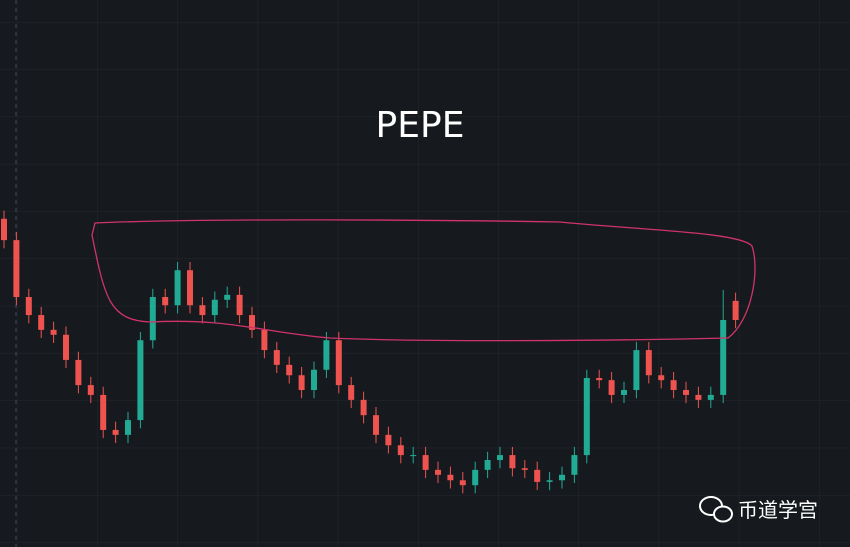  I want to click on watermark-text: 币道学宫, so click(778, 510).